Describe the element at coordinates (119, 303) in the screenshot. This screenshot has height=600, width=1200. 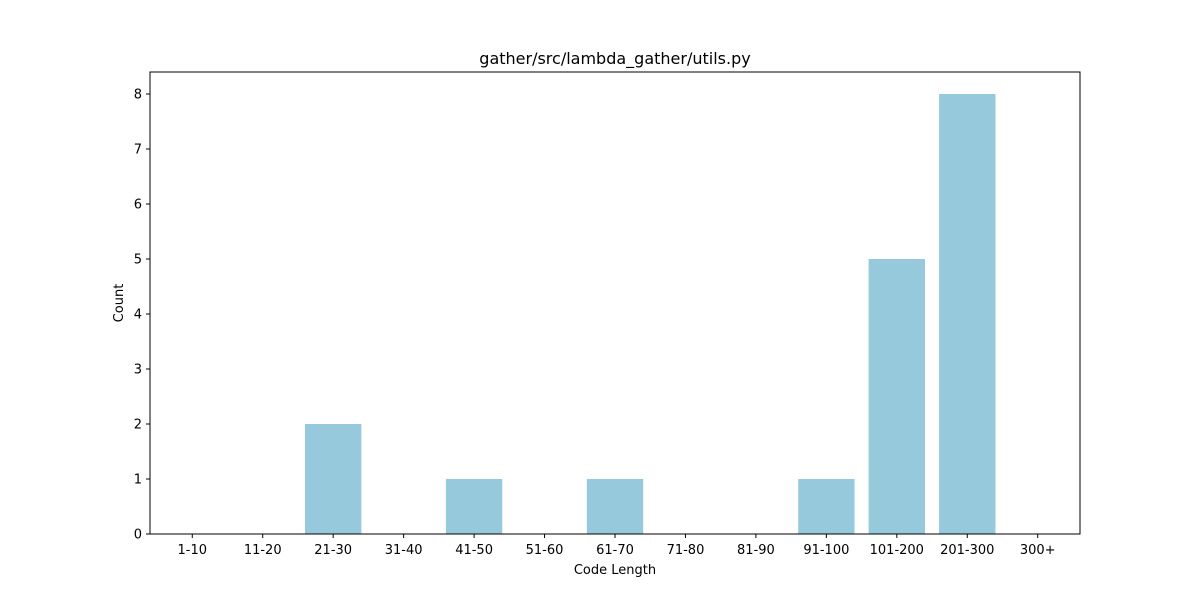
I see `y-axis-label: Count` at that location.